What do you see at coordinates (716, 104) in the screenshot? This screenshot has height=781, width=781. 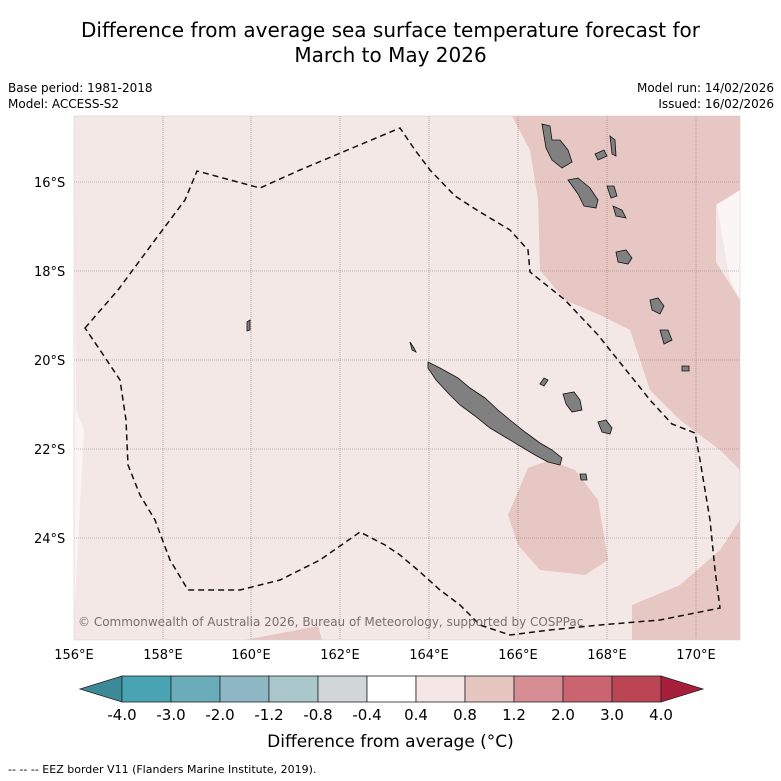 I see `issued-date: Issued: 16/02/2026` at bounding box center [716, 104].